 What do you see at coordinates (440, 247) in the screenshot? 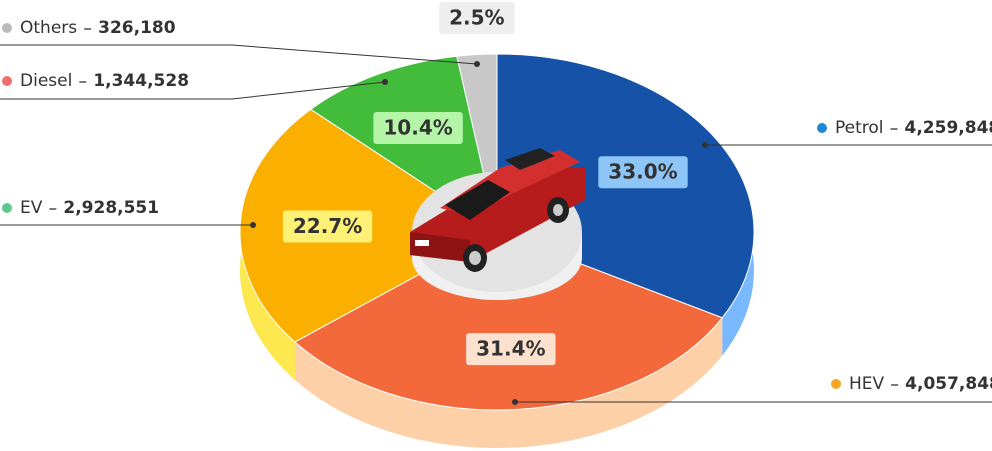
I see `car-front` at bounding box center [440, 247].